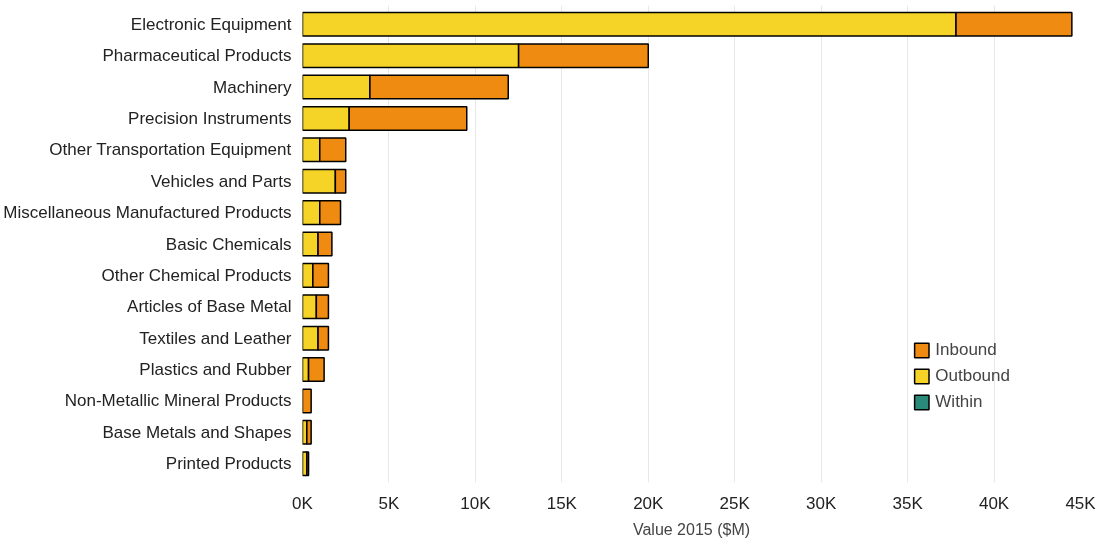 This screenshot has height=545, width=1106. I want to click on y-tick-label: Non-Metallic Mineral Products, so click(178, 401).